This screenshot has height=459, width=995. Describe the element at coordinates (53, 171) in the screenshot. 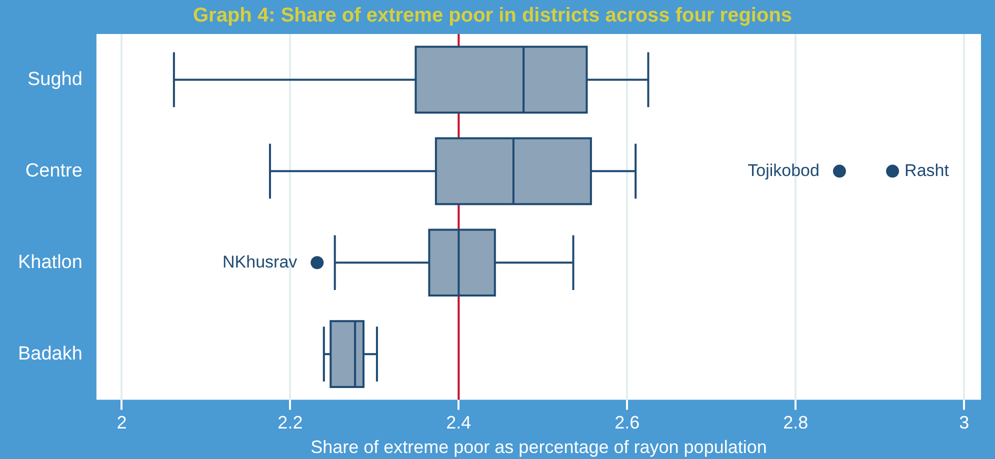

I see `y-tick-label: Centre` at that location.